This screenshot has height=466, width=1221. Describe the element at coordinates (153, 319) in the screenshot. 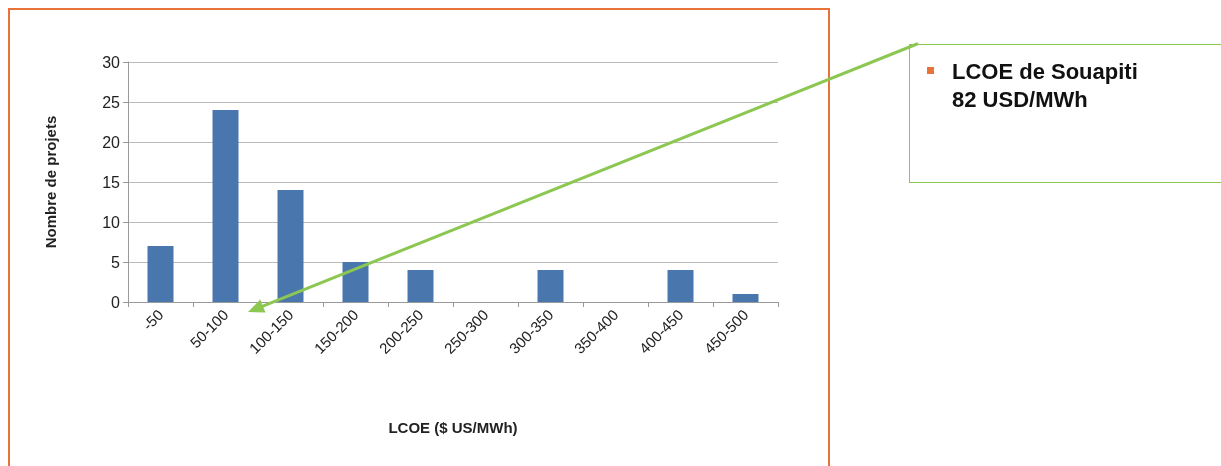

I see `x-tick-label: -50` at that location.